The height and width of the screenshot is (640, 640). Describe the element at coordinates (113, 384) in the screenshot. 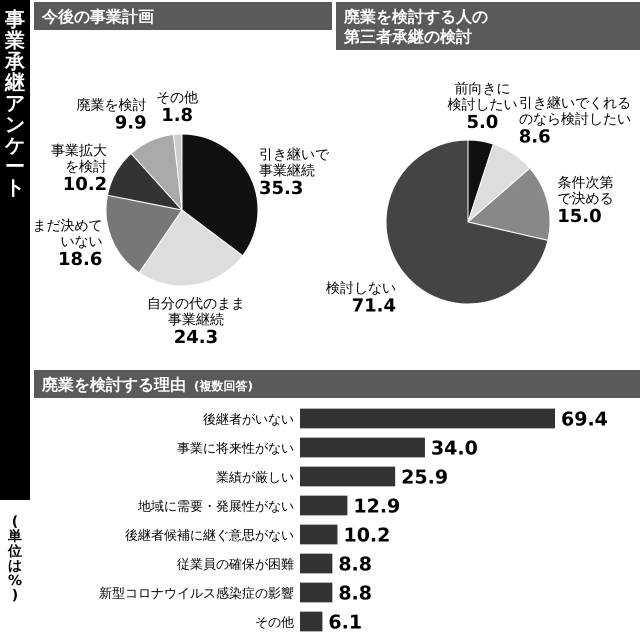

I see `text: 廃業を検討する理由` at that location.